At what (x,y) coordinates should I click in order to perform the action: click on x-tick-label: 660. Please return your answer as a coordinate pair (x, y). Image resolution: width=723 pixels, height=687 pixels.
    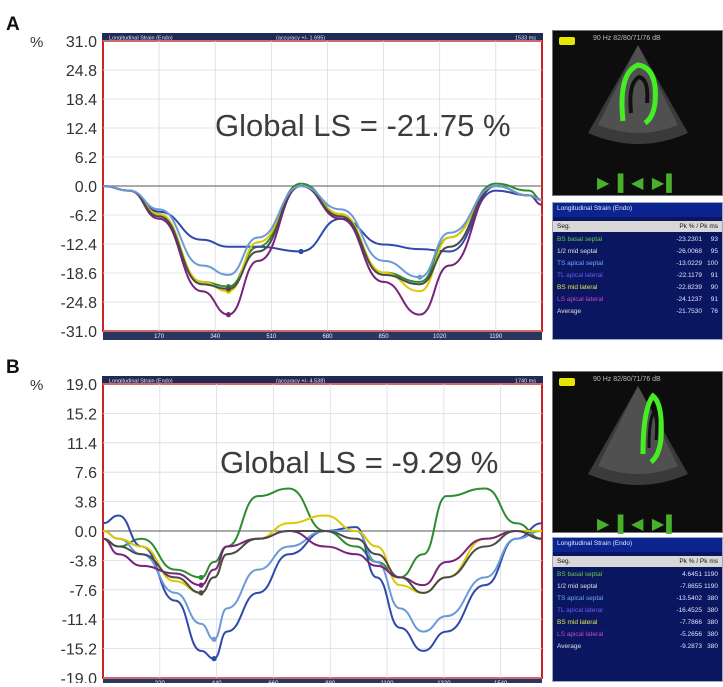
    Looking at the image, I should click on (273, 682).